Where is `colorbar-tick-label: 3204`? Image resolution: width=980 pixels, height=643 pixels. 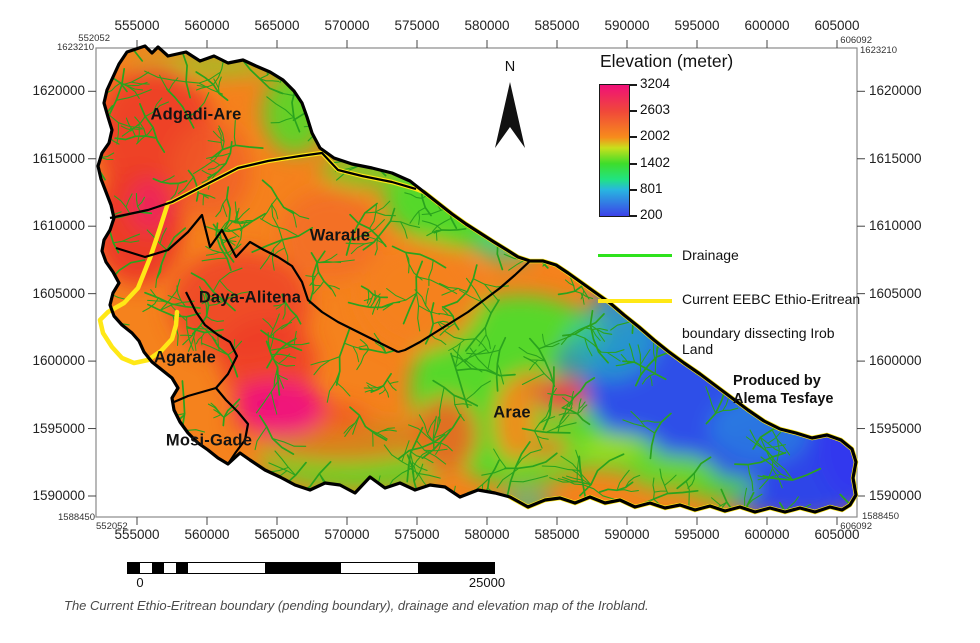 colorbar-tick-label: 3204 is located at coordinates (655, 83).